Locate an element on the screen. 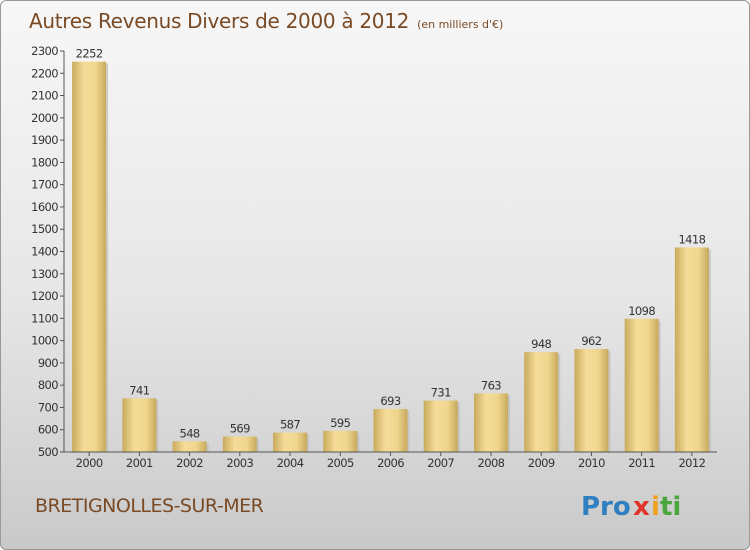 The height and width of the screenshot is (550, 750). bar-2008 is located at coordinates (490, 422).